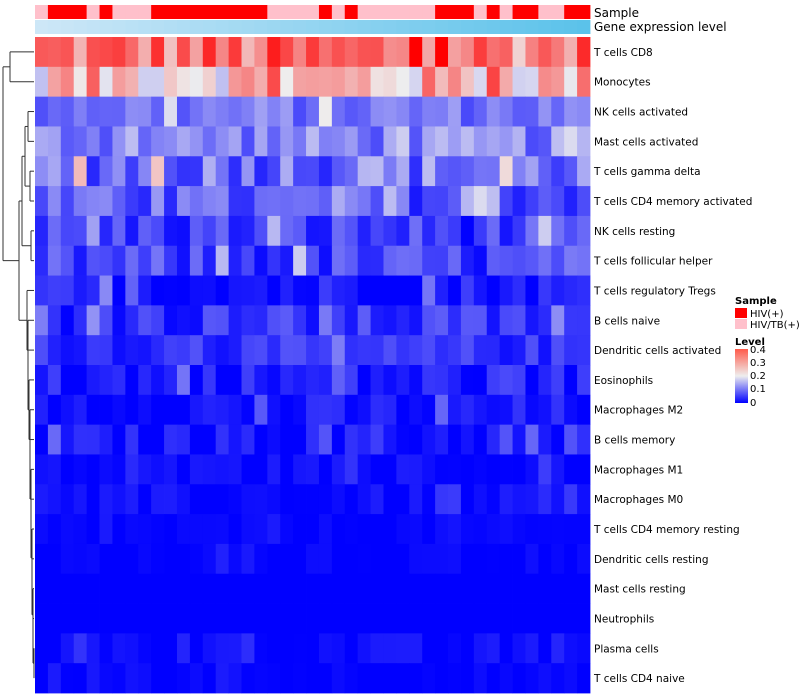 The image size is (800, 700). I want to click on row-label: Dendritic cells resting, so click(651, 560).